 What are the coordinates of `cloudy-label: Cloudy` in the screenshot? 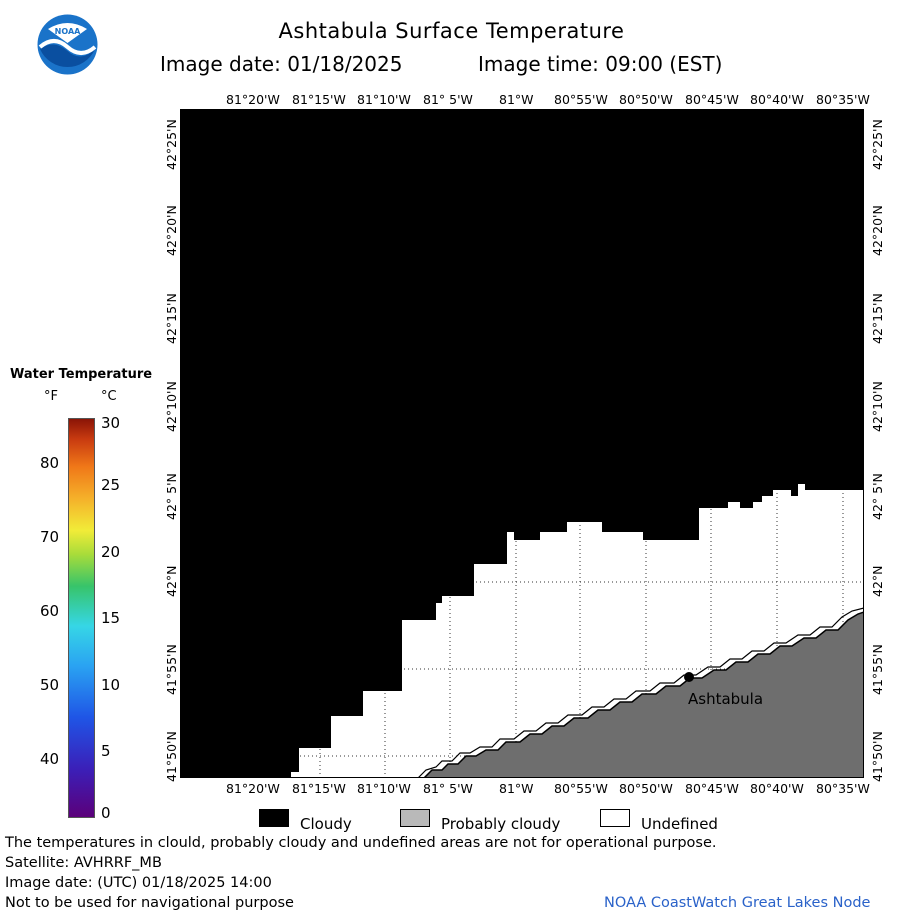 It's located at (326, 824).